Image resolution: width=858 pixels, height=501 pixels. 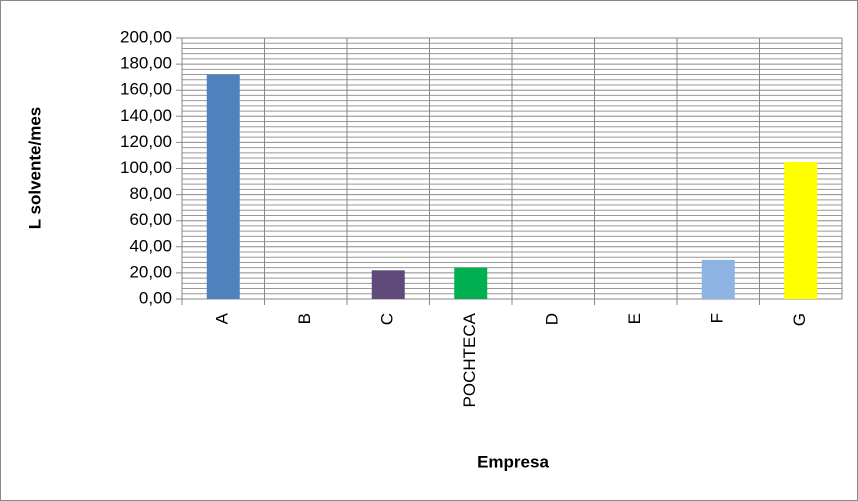 I want to click on y-tick-label: 20,00, so click(x=150, y=271).